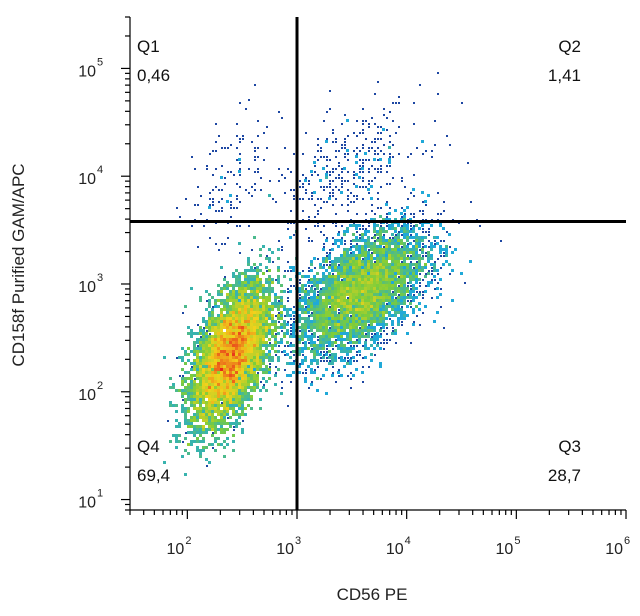 Image resolution: width=640 pixels, height=616 pixels. I want to click on x-axis-label: CD56 PE, so click(372, 594).